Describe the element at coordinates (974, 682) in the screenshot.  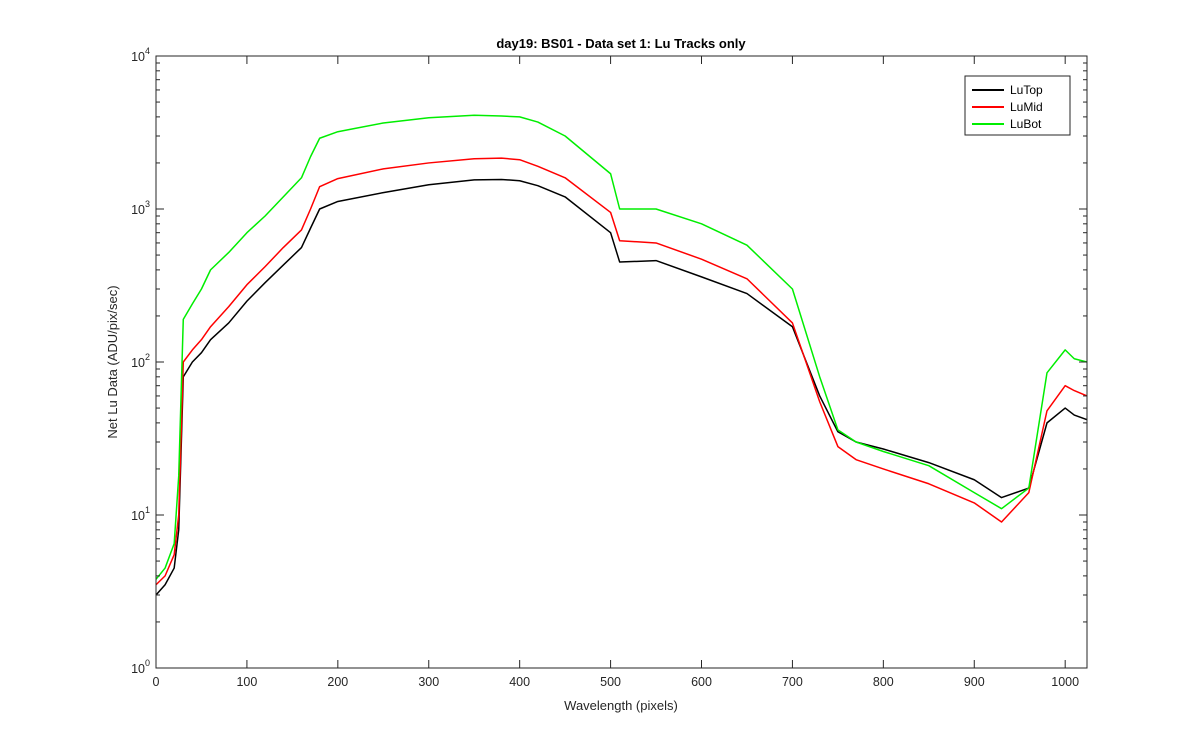
I see `x-tick-label: 900` at that location.